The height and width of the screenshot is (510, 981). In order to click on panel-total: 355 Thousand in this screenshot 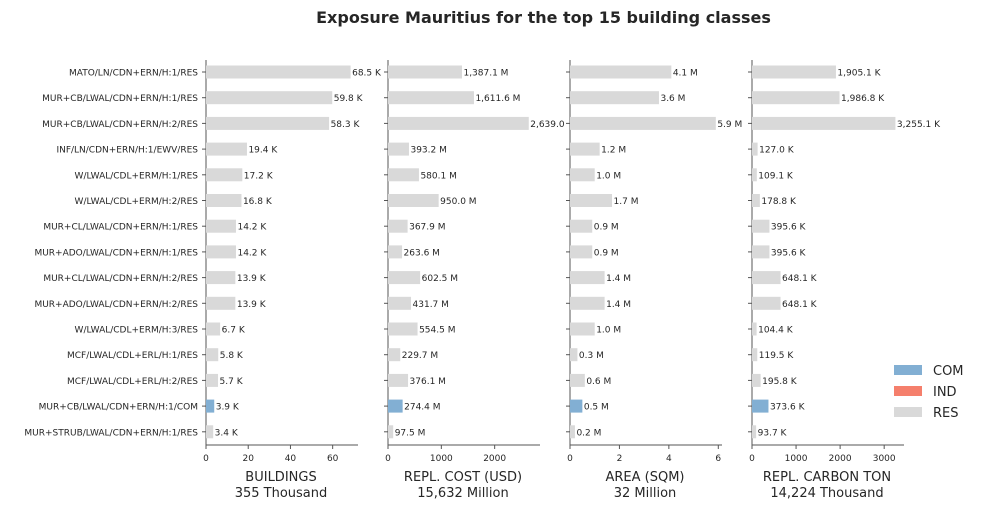, I will do `click(281, 493)`.